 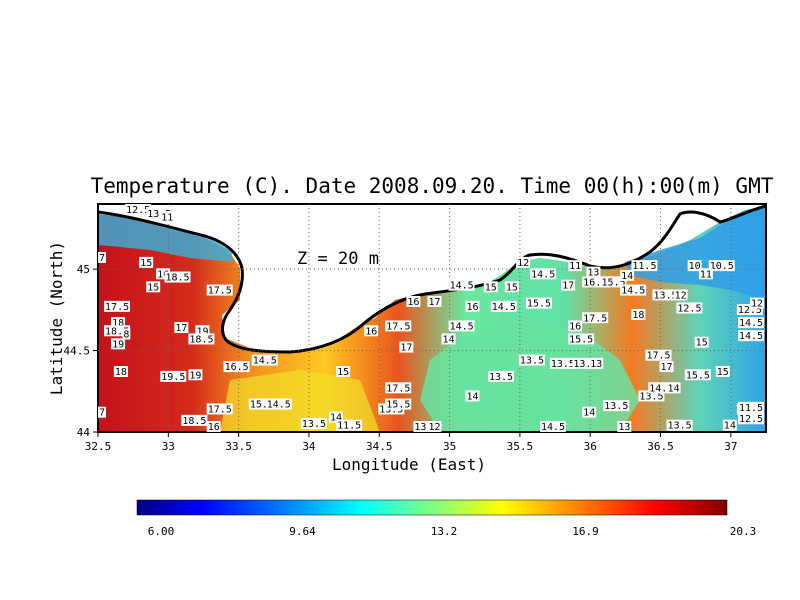 I want to click on contour-label-text: 19.5, so click(x=173, y=377).